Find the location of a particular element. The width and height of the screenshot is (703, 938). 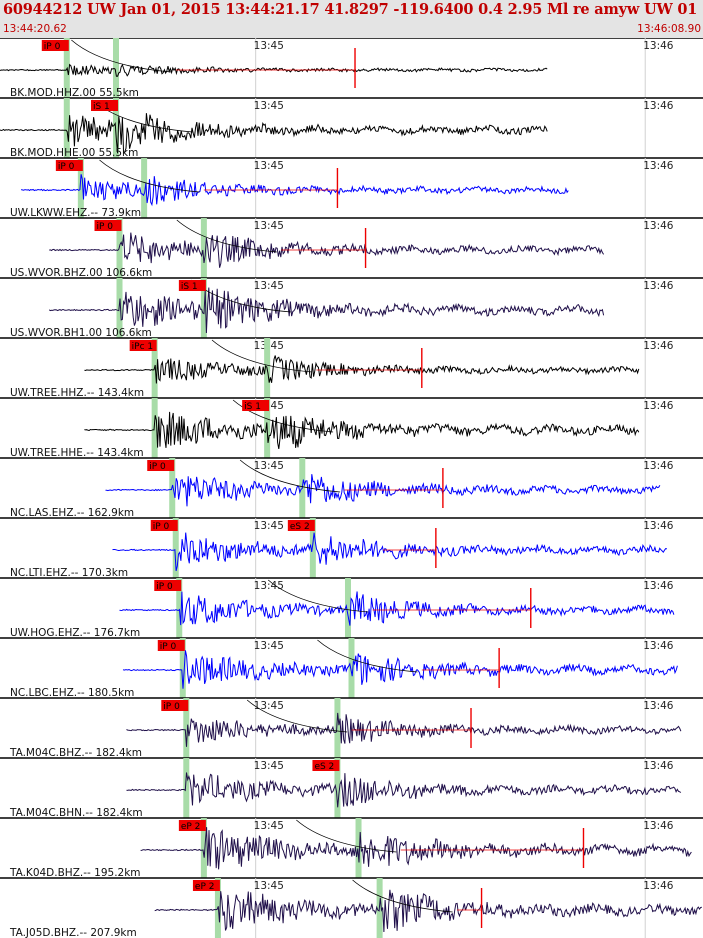

pick-label: iPc 1 is located at coordinates (142, 347).